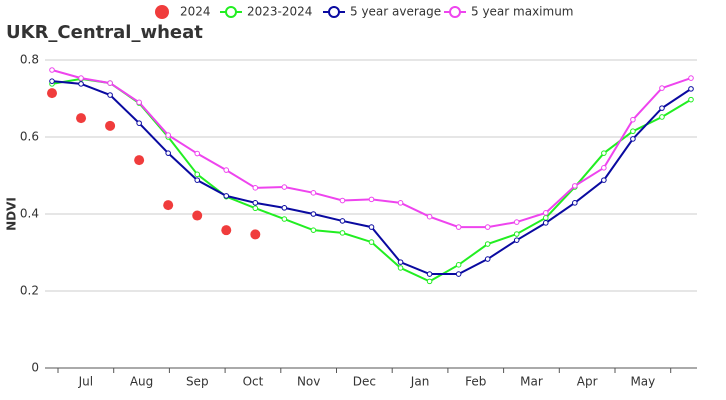  What do you see at coordinates (531, 382) in the screenshot?
I see `x-tick-label: Mar` at bounding box center [531, 382].